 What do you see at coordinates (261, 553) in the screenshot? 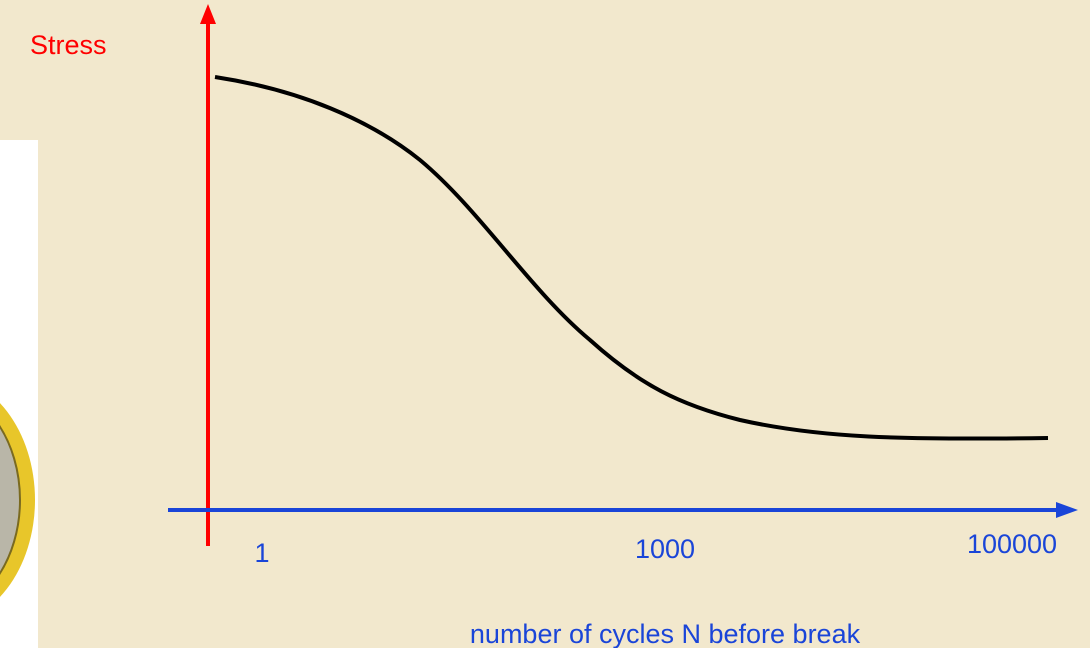
I see `x-tick-label: 1` at bounding box center [261, 553].